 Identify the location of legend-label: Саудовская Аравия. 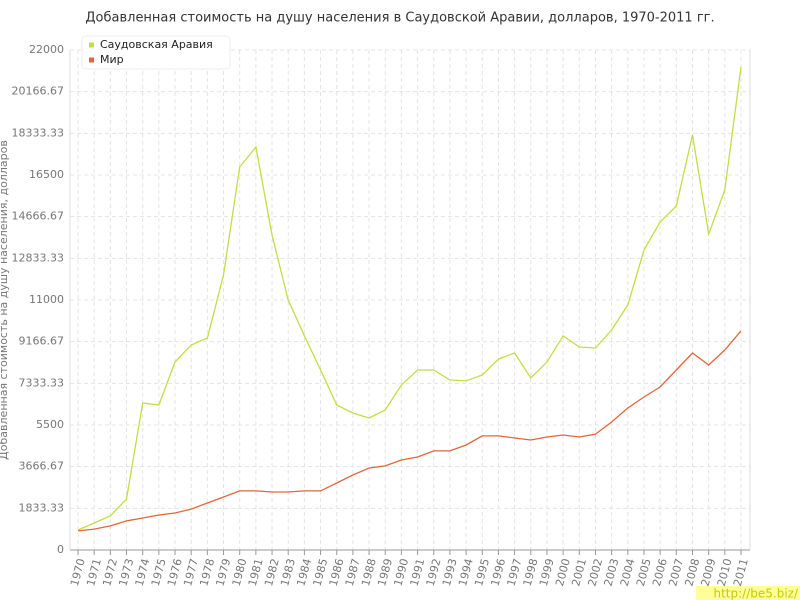
(156, 44).